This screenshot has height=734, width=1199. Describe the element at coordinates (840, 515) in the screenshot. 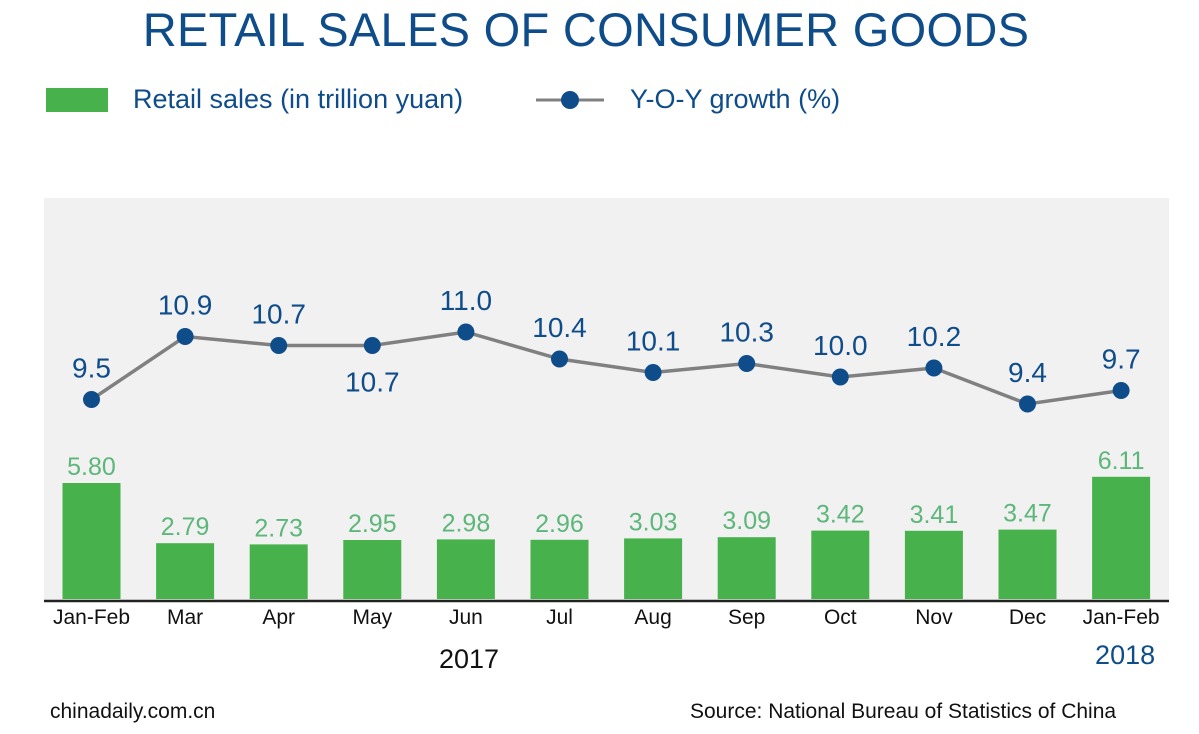

I see `bar-value-label: 3.42` at that location.